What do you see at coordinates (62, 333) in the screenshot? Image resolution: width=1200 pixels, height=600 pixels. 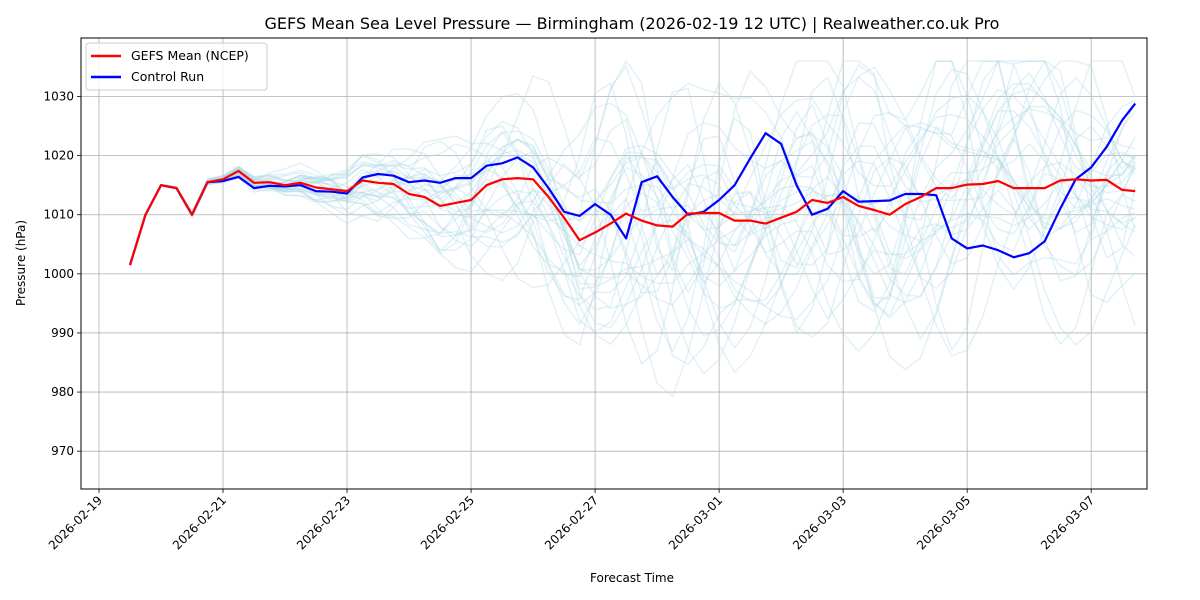 I see `y-tick-label: 990` at bounding box center [62, 333].